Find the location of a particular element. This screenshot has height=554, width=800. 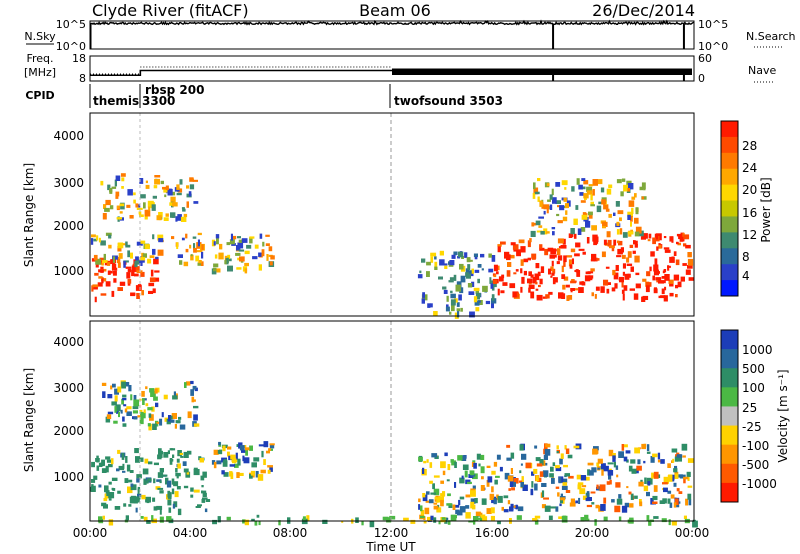

cpid-strip: themis 3300 rbsp 200 twofsound 3503 is located at coordinates (296, 95).